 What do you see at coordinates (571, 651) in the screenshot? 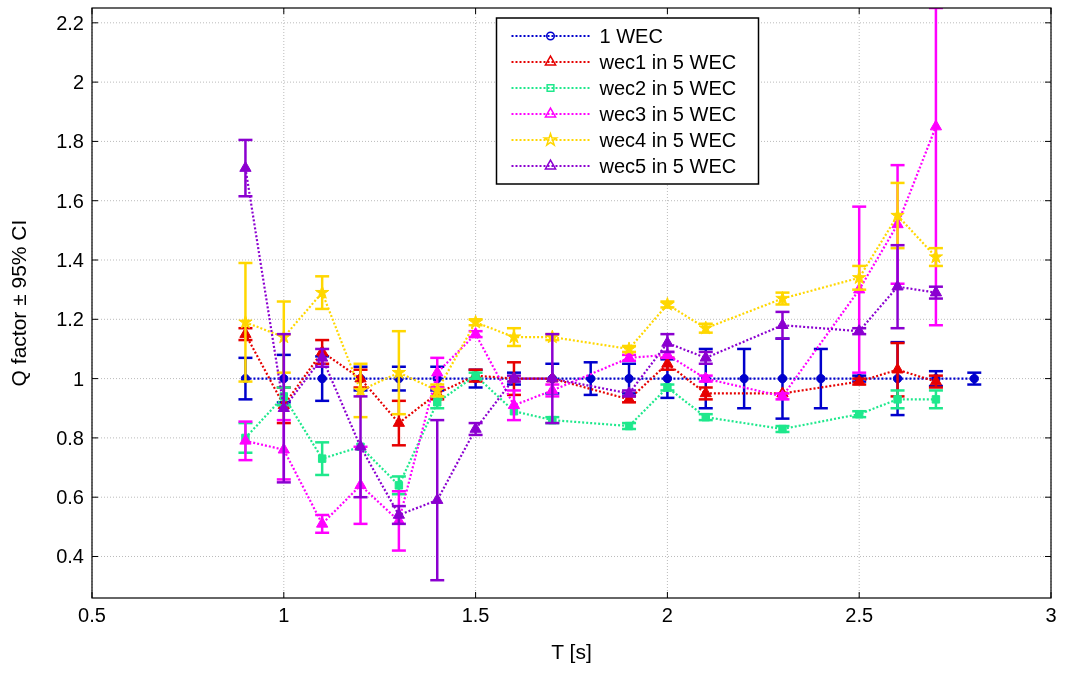
I see `x-axis-title: T [s]` at bounding box center [571, 651].